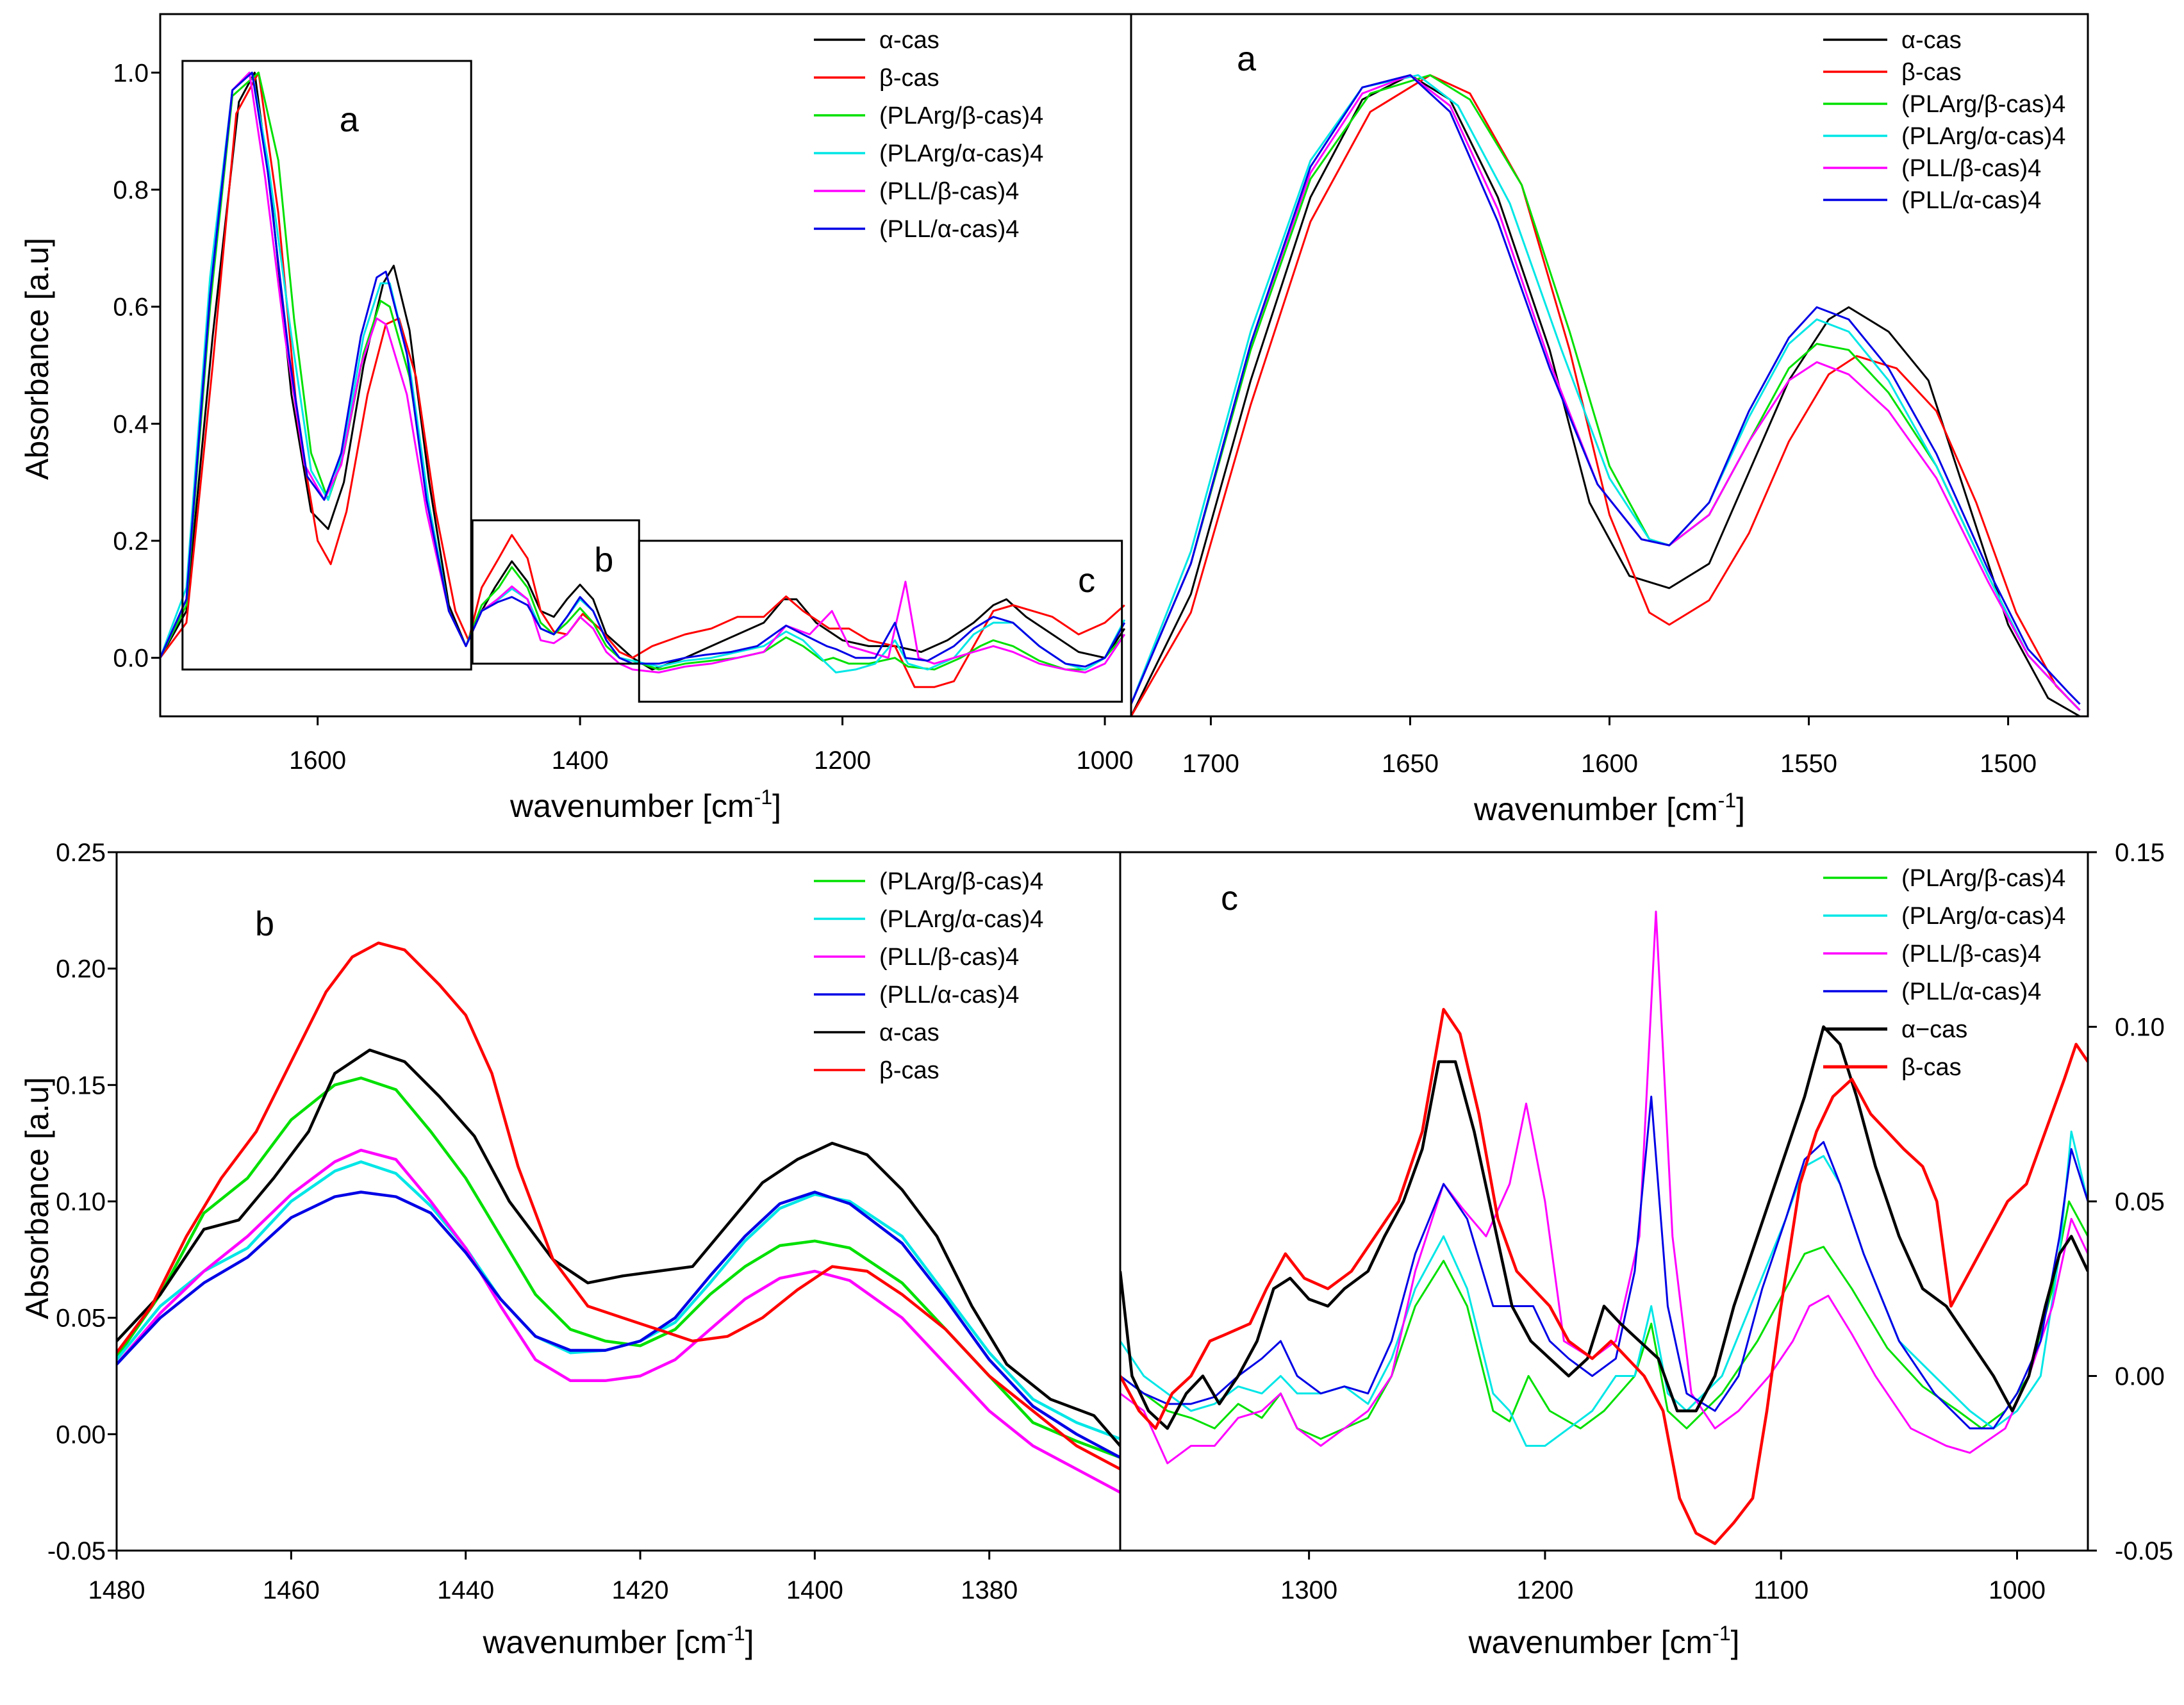 This screenshot has height=1705, width=2184. I want to click on region-label-c: c, so click(1086, 580).